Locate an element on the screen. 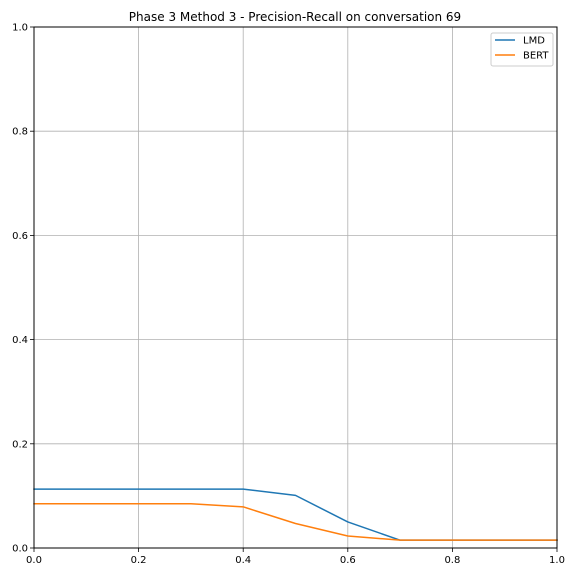  x-tick-label: 0.4 is located at coordinates (243, 560).